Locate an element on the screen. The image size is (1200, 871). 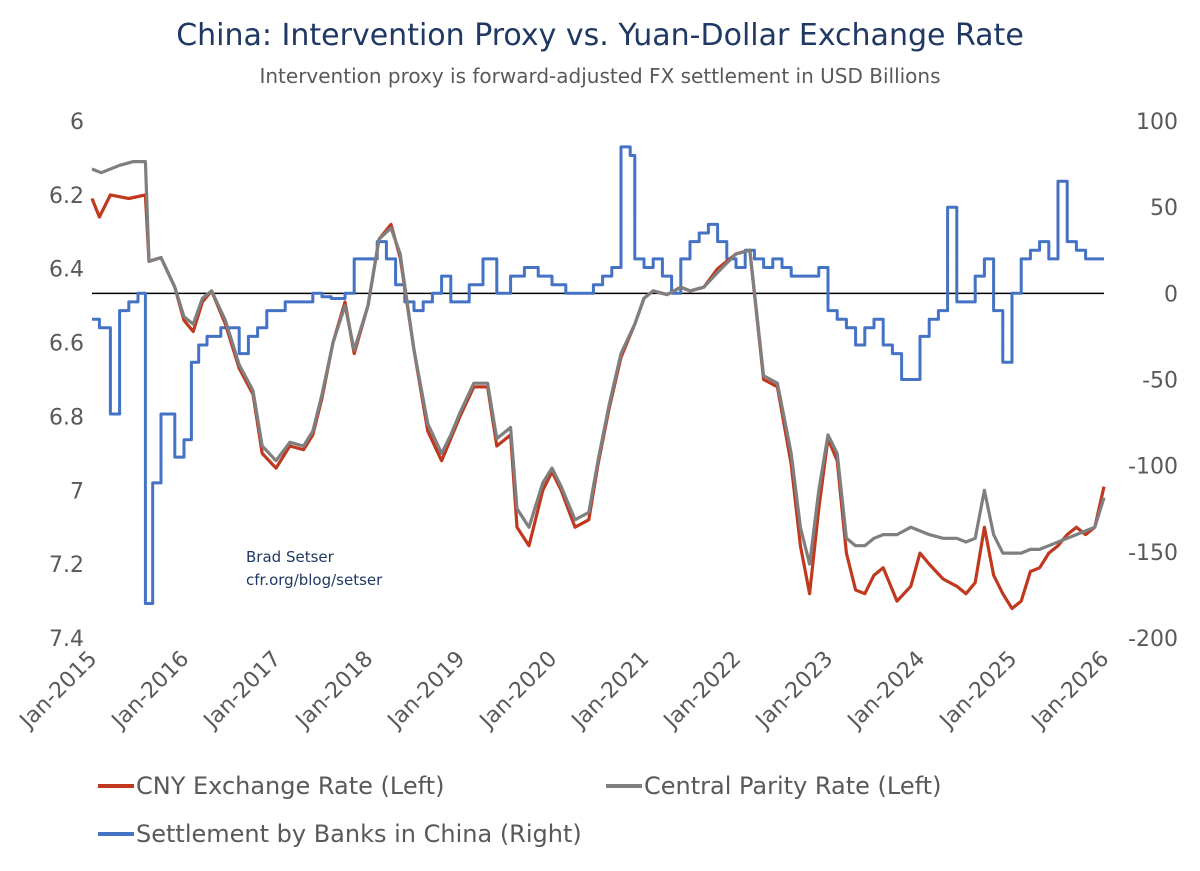
right-axis: 100 50 0 -50 -100 -150 -200 is located at coordinates (1153, 381).